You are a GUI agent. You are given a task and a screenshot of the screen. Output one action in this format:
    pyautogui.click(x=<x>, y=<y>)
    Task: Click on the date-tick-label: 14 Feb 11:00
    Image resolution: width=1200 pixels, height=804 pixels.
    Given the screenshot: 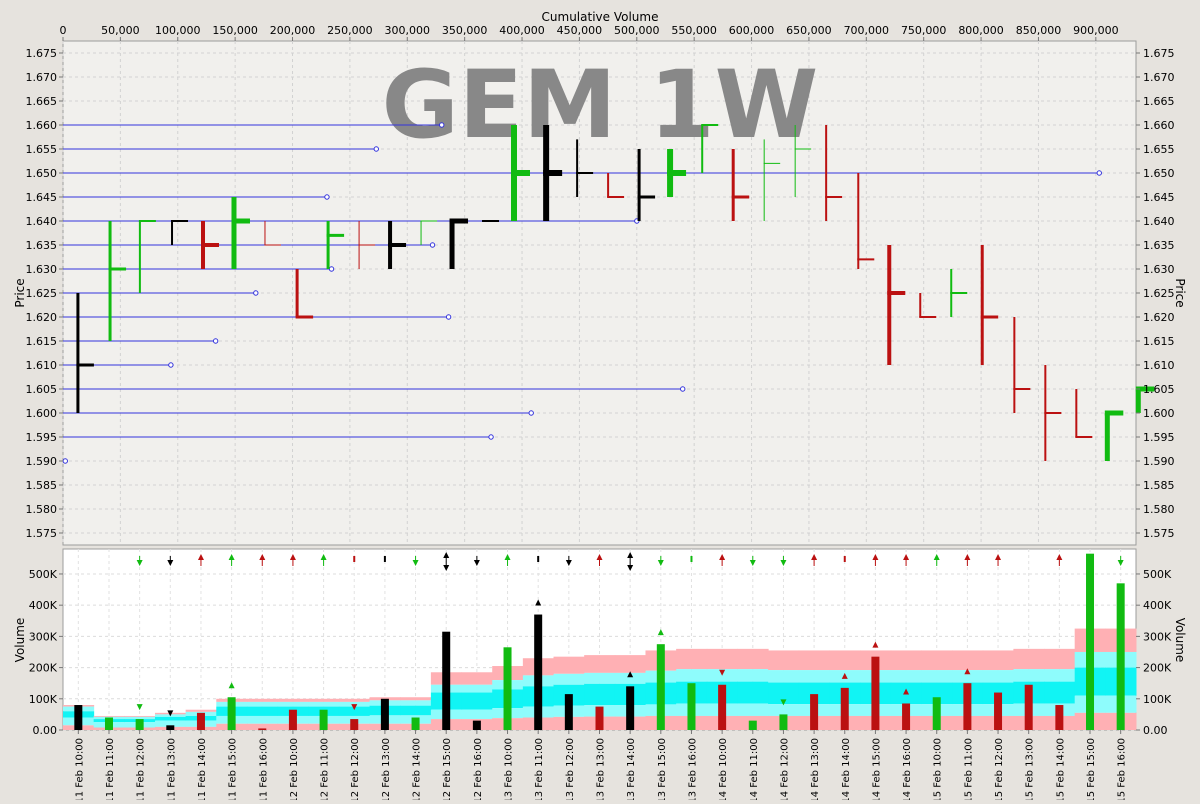 What is the action you would take?
    pyautogui.click(x=754, y=769)
    